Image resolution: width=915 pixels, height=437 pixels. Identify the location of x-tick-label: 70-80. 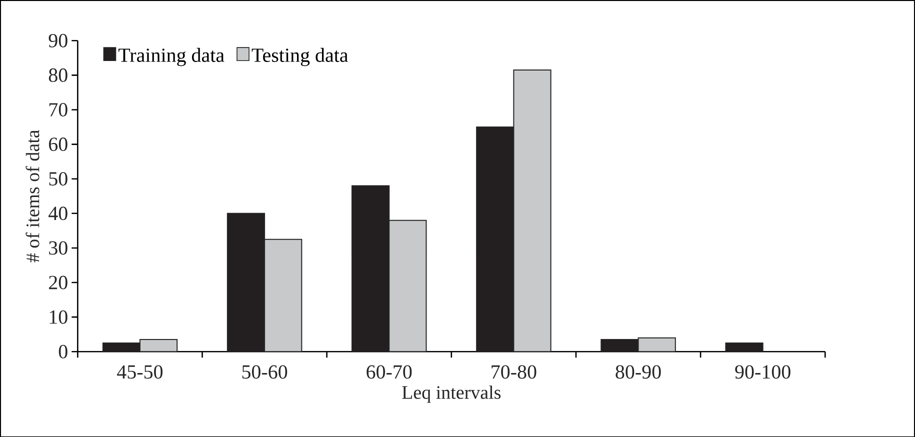
(514, 371).